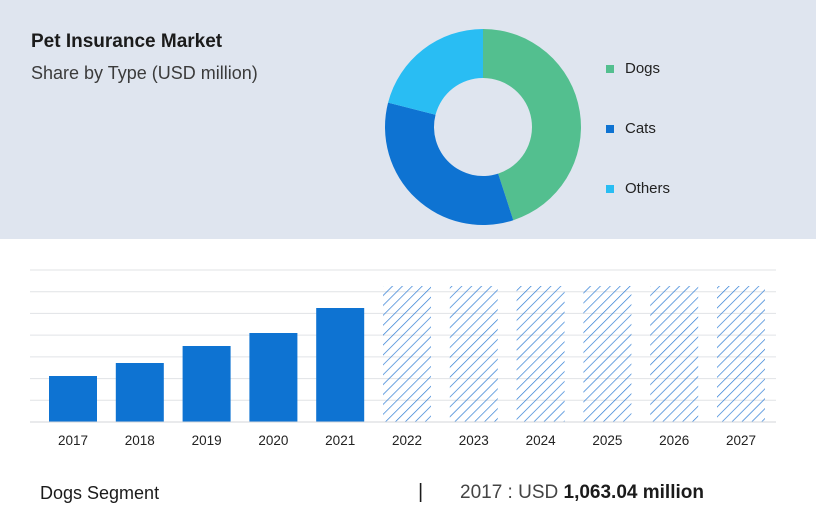 The image size is (816, 528). I want to click on footer-year-label: 2017 : USD, so click(509, 492).